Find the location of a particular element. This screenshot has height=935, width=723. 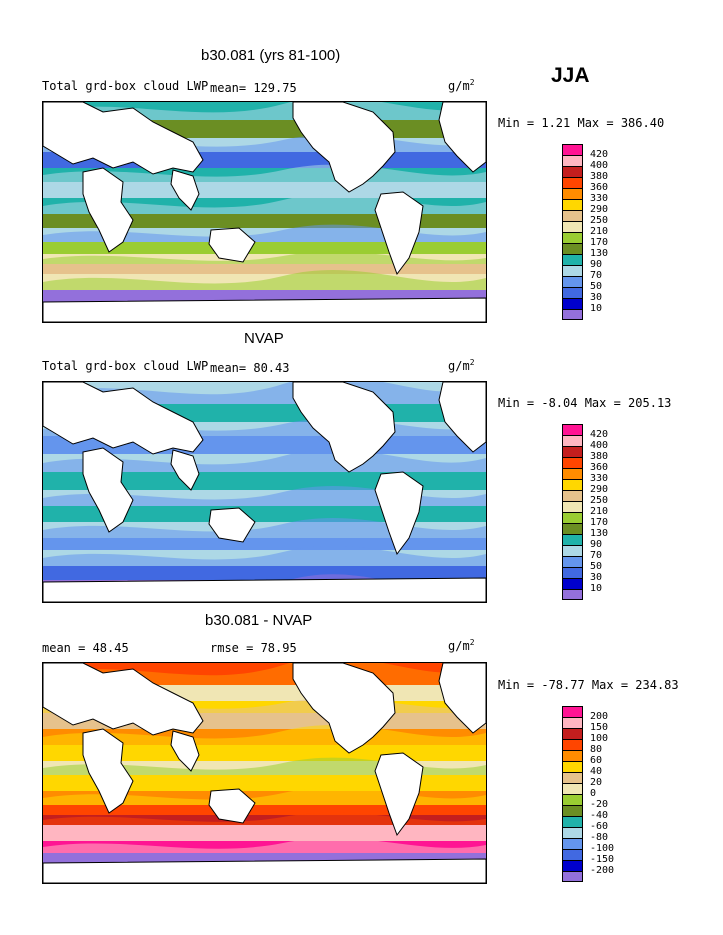

panel-3-map-svg is located at coordinates (264, 770).